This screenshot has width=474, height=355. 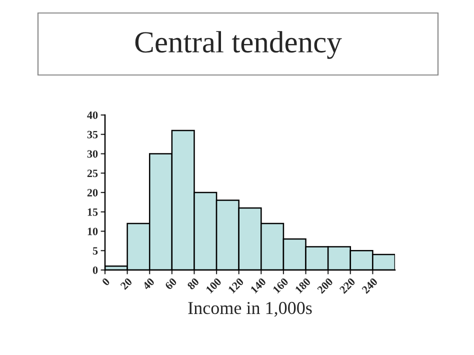 What do you see at coordinates (126, 283) in the screenshot?
I see `x-tick-label: 20` at bounding box center [126, 283].